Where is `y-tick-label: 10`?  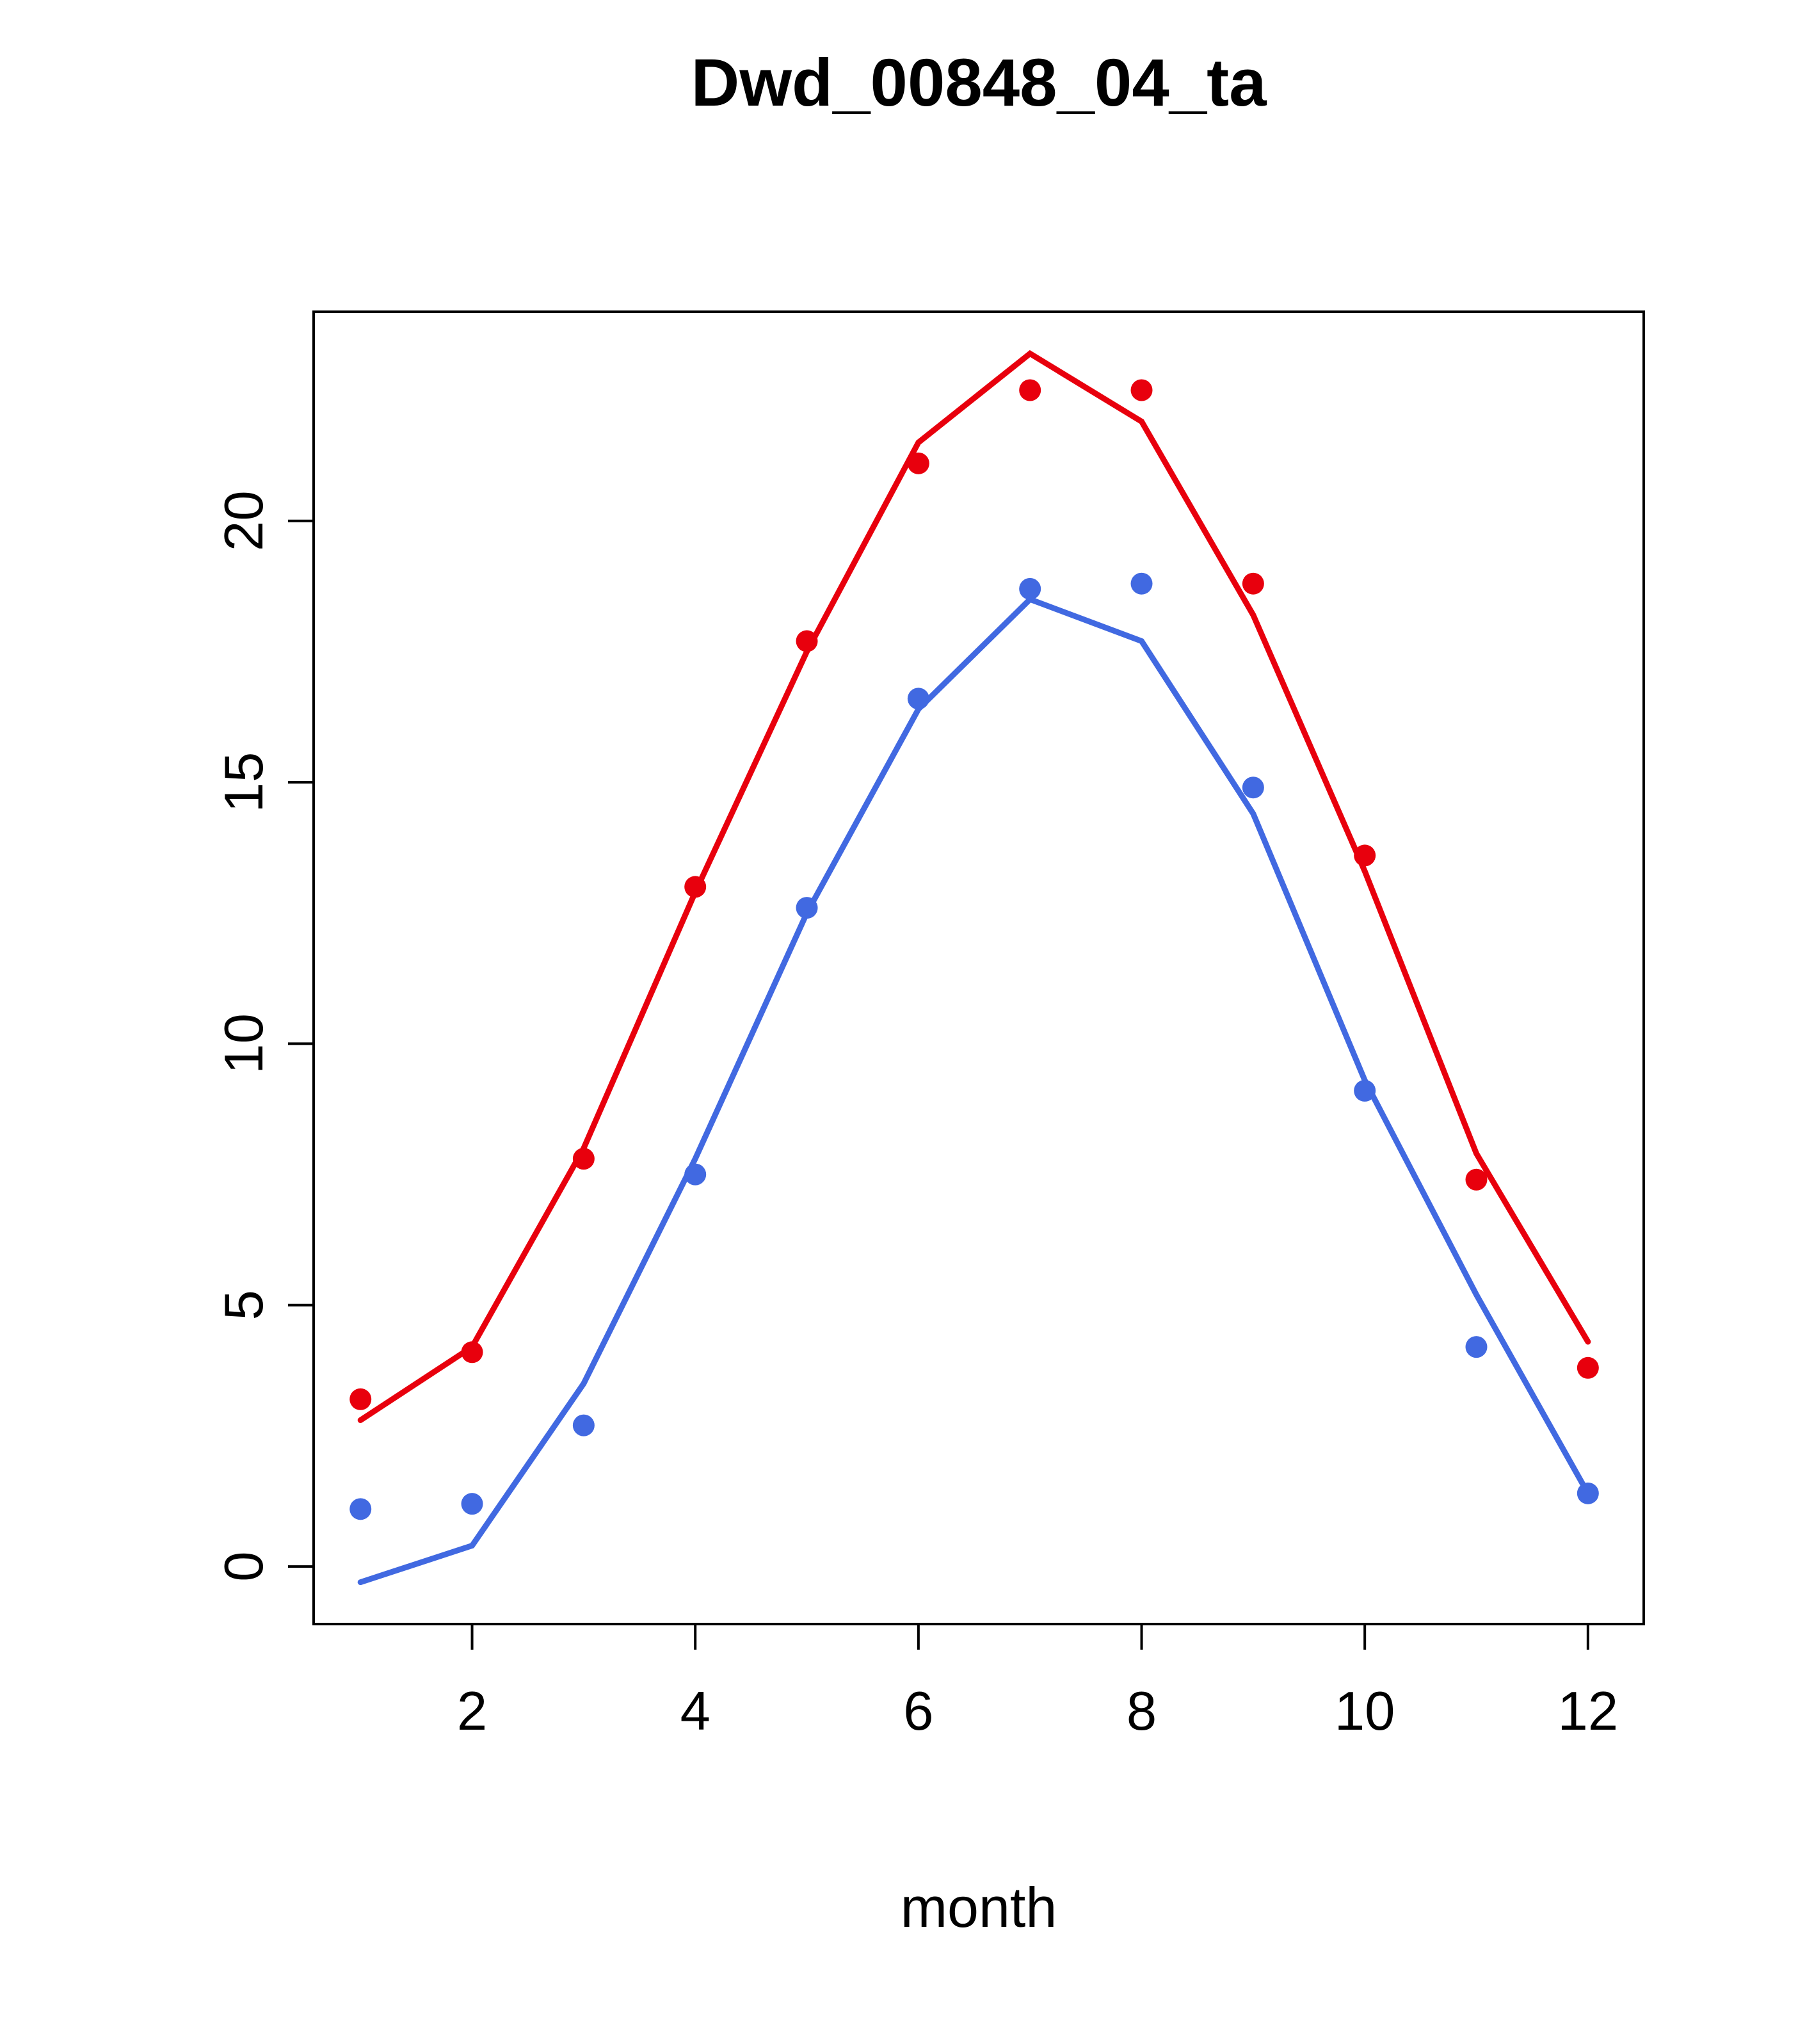
y-tick-label: 10 is located at coordinates (244, 1043).